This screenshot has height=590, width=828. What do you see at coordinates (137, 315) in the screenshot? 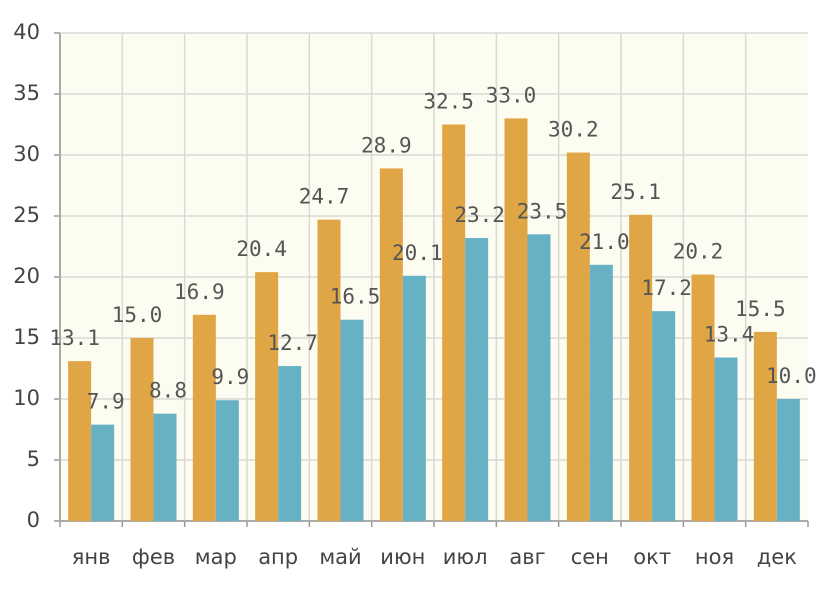
I see `value-label: 15.0` at bounding box center [137, 315].